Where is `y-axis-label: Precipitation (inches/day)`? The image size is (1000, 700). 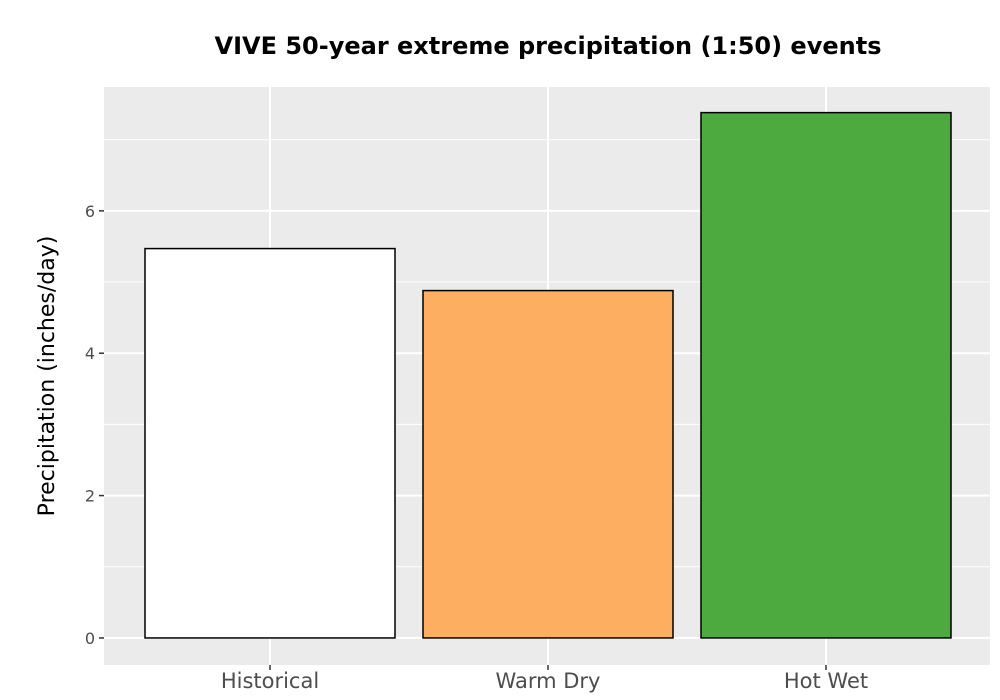 y-axis-label: Precipitation (inches/day) is located at coordinates (47, 376).